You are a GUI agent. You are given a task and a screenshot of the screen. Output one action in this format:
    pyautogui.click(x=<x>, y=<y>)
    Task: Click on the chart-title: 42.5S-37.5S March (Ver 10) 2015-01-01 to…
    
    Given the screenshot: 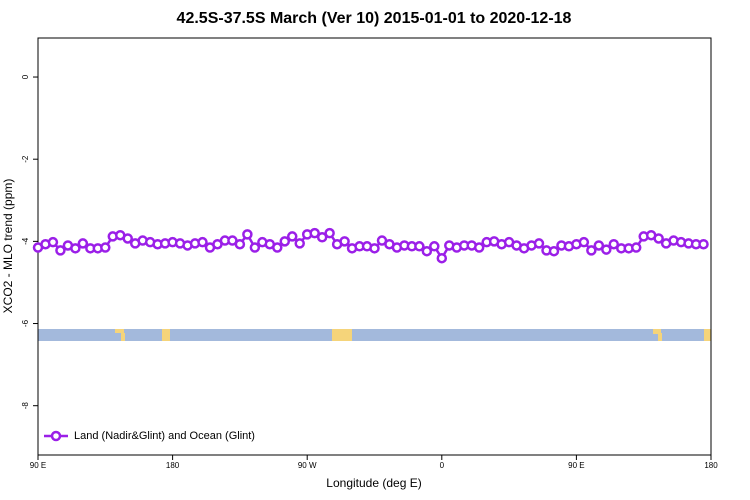 What is the action you would take?
    pyautogui.click(x=374, y=18)
    